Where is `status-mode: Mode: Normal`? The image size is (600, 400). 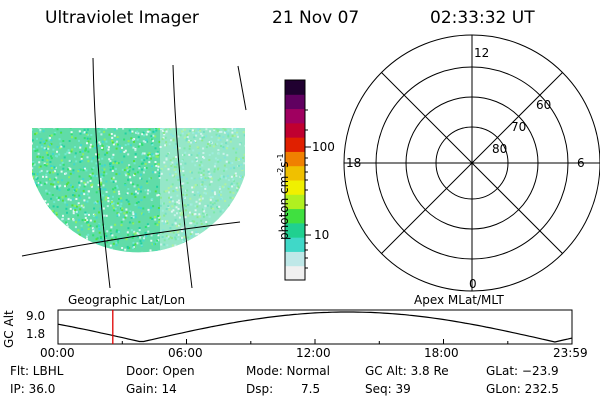
status-mode: Mode: Normal is located at coordinates (288, 371).